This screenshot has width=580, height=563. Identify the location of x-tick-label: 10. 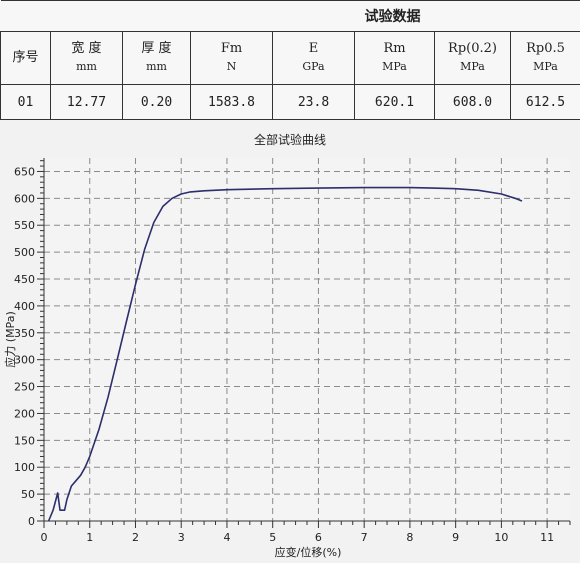
(501, 537).